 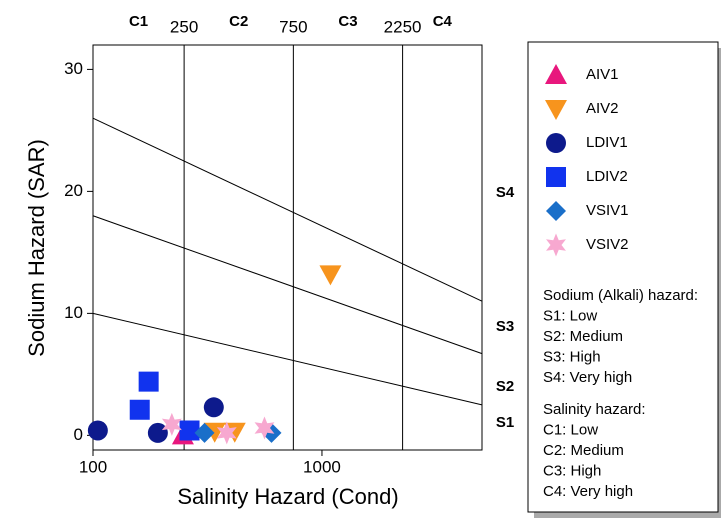 I want to click on c-label: C1, so click(x=138, y=21).